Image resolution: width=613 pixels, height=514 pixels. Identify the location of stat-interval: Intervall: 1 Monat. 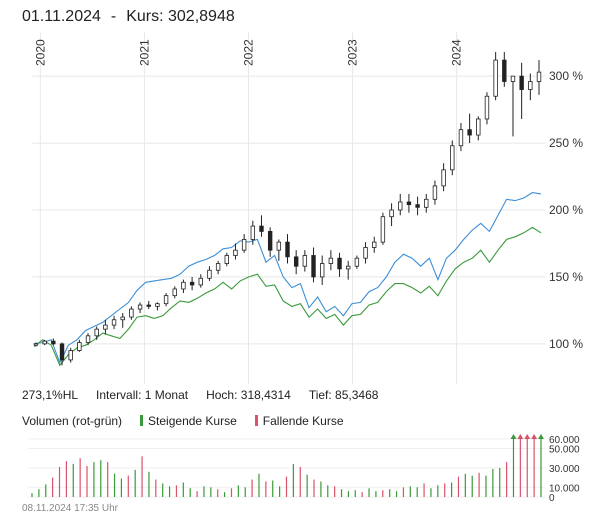
(142, 395).